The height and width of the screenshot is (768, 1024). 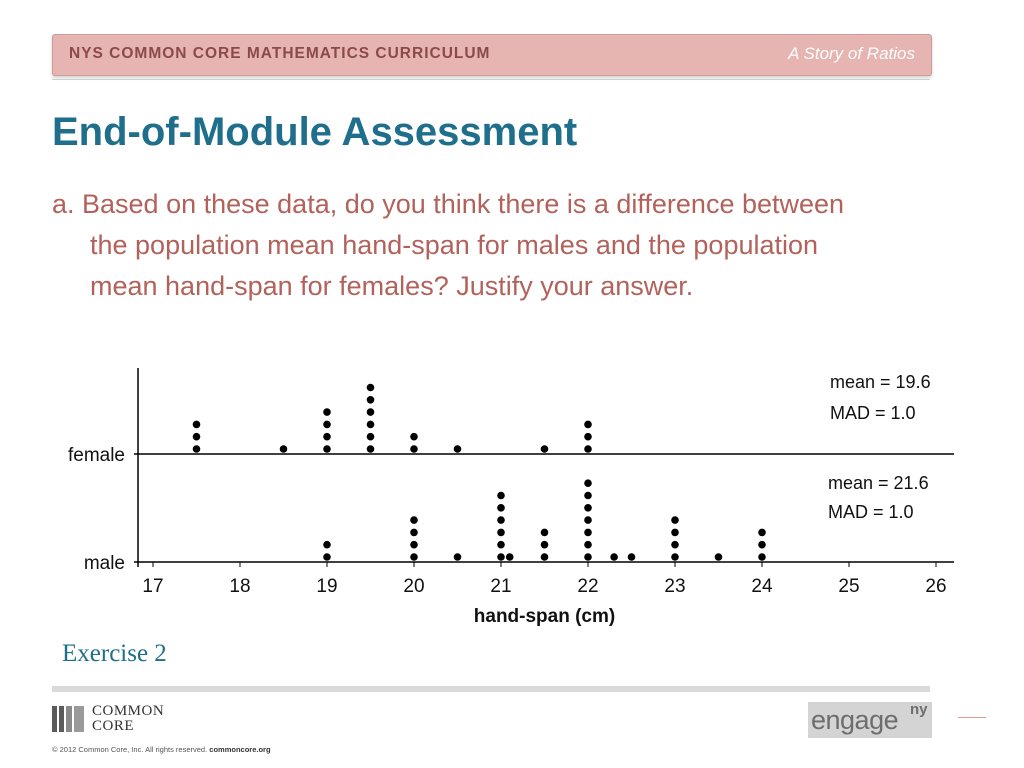 What do you see at coordinates (114, 653) in the screenshot?
I see `exercise-label: Exercise 2` at bounding box center [114, 653].